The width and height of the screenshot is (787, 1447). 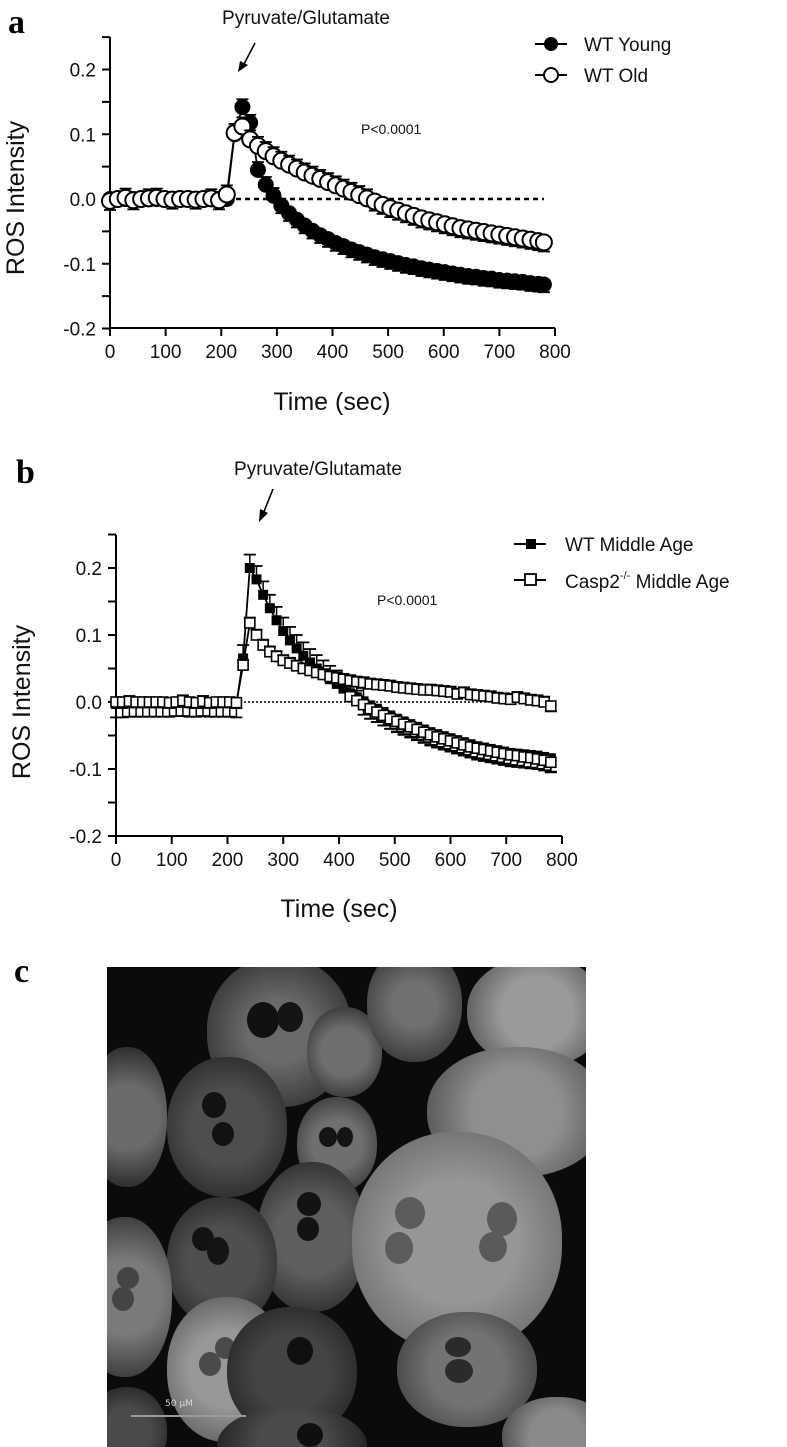 What do you see at coordinates (179, 1404) in the screenshot?
I see `scale-bar-label: 50 μM` at bounding box center [179, 1404].